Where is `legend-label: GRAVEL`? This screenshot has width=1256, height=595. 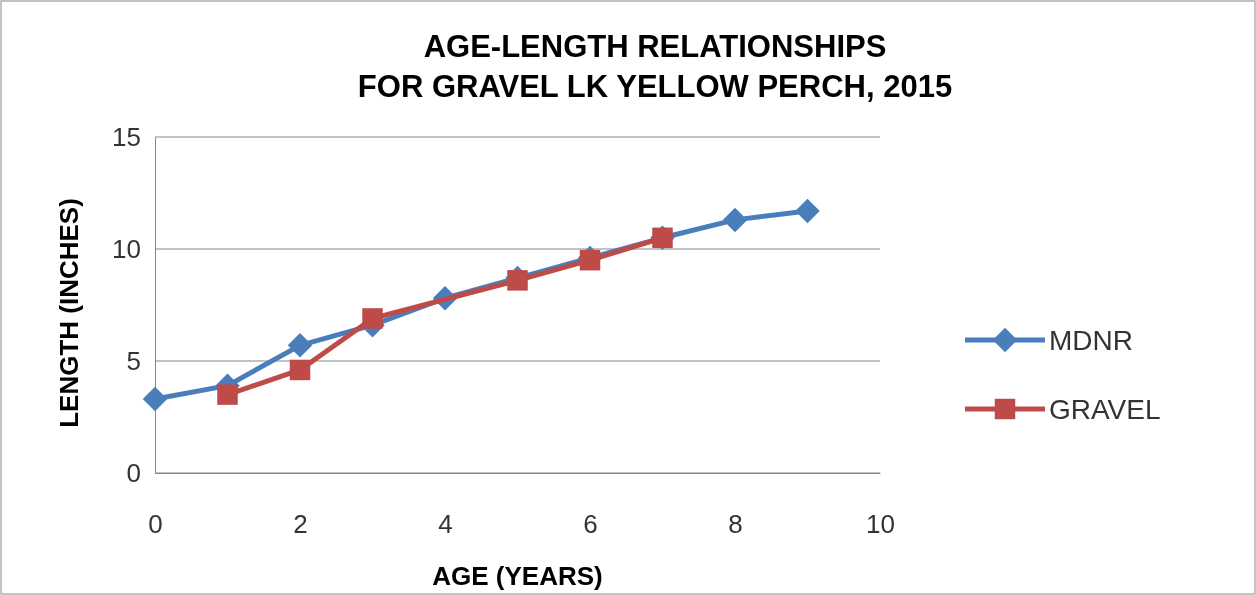 legend-label: GRAVEL is located at coordinates (1105, 409).